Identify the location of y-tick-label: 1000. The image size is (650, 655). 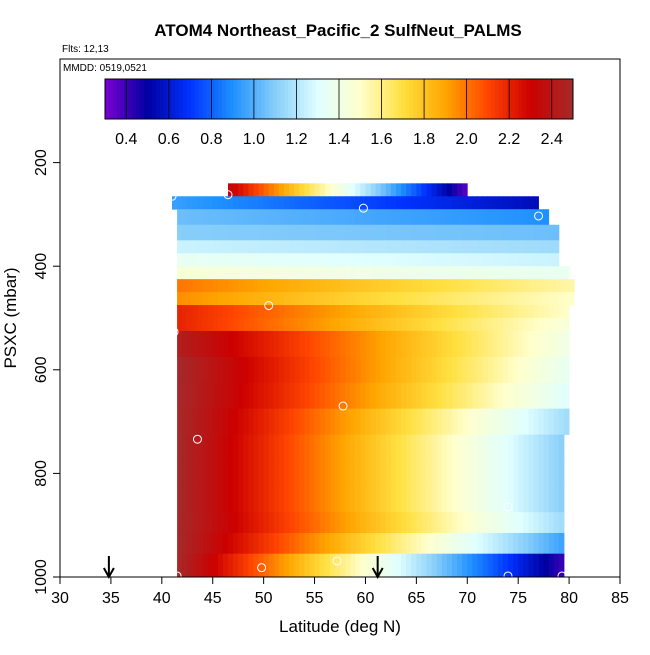
(41, 577).